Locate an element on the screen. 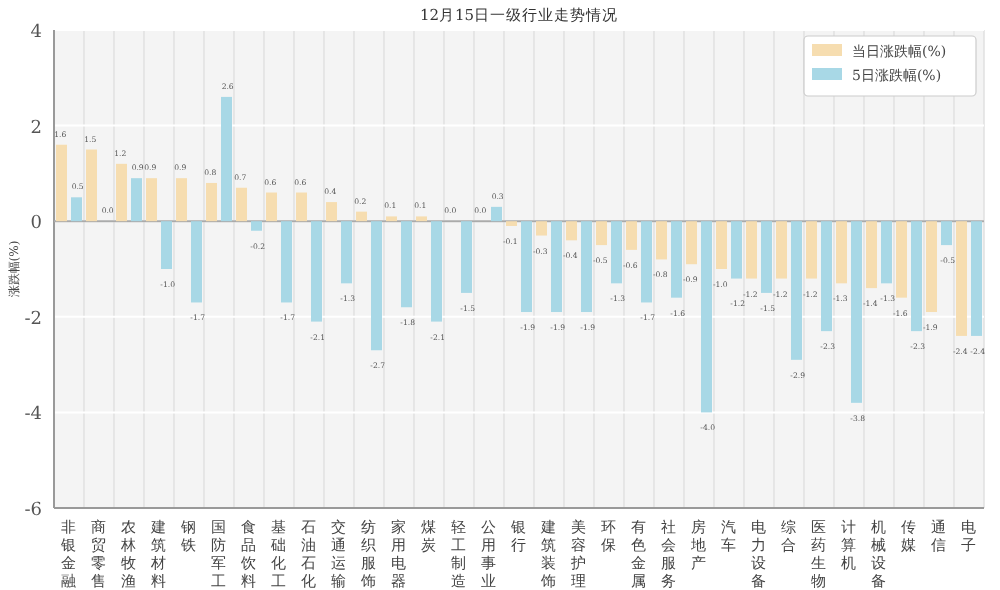 This screenshot has width=1000, height=590. y-tick-label: -6 is located at coordinates (33, 511).